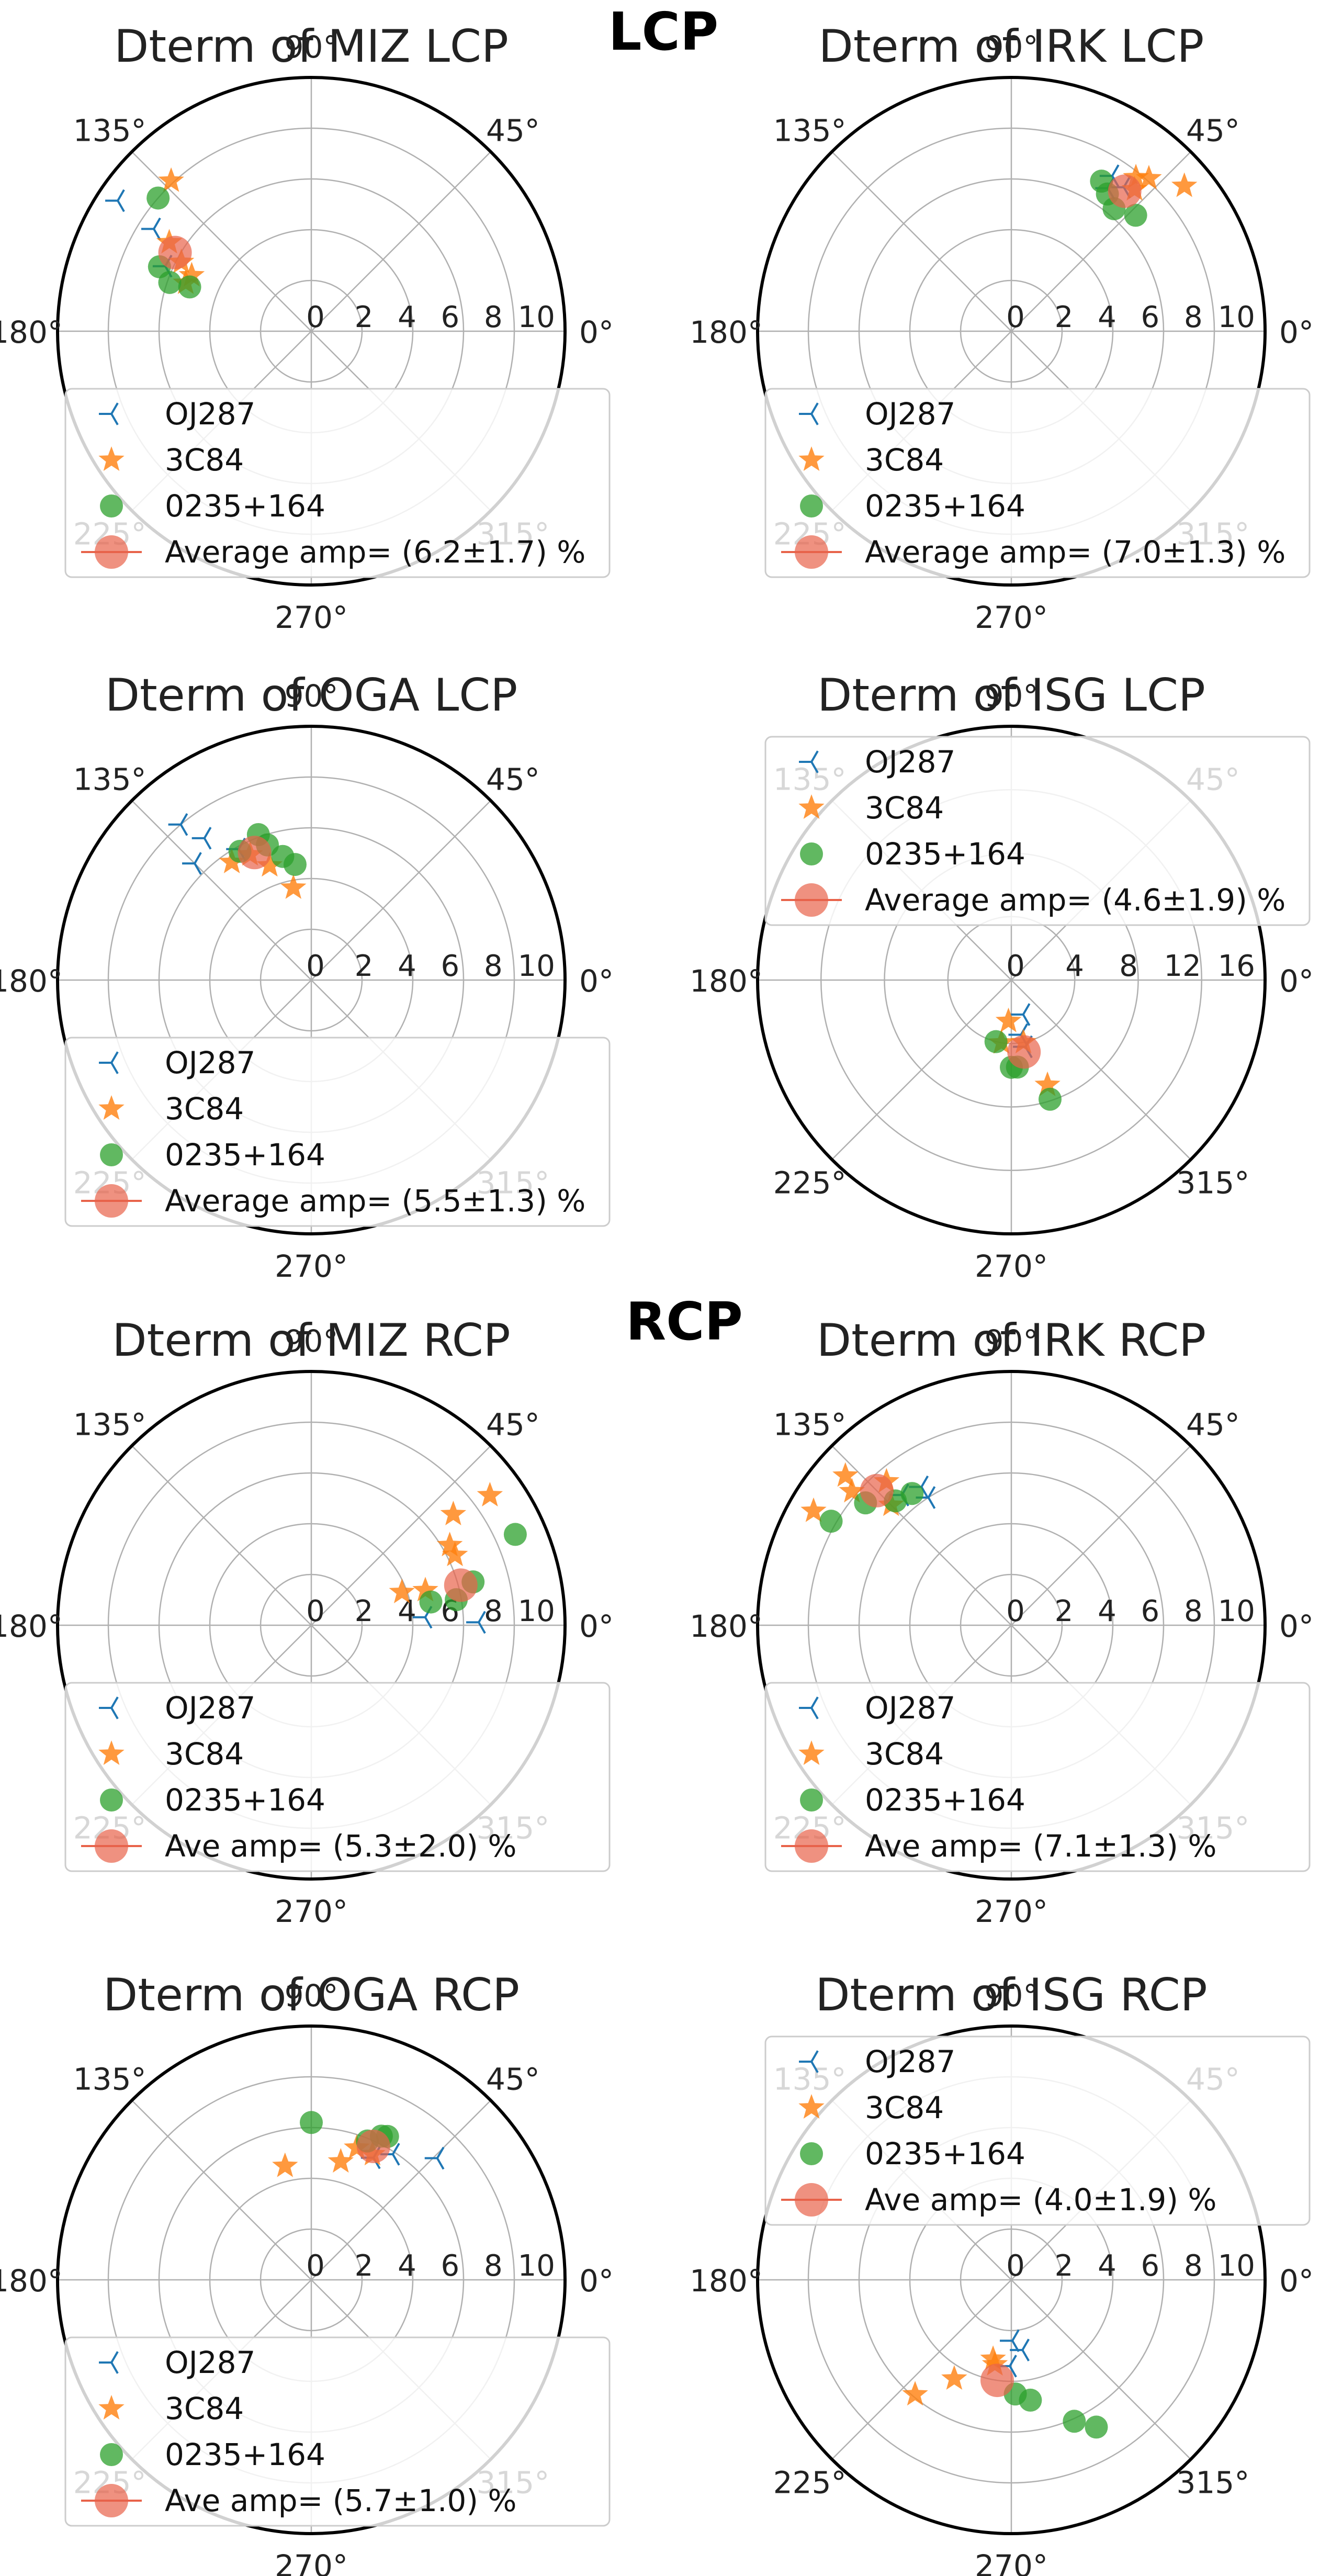 The image size is (1331, 2576). I want to click on chart-title: Dterm of MIZ RCP, so click(311, 1340).